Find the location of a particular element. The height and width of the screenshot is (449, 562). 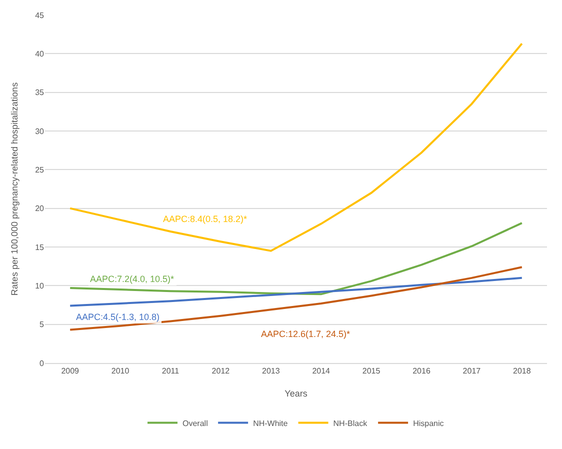

y-tick-label: 5 is located at coordinates (42, 325).